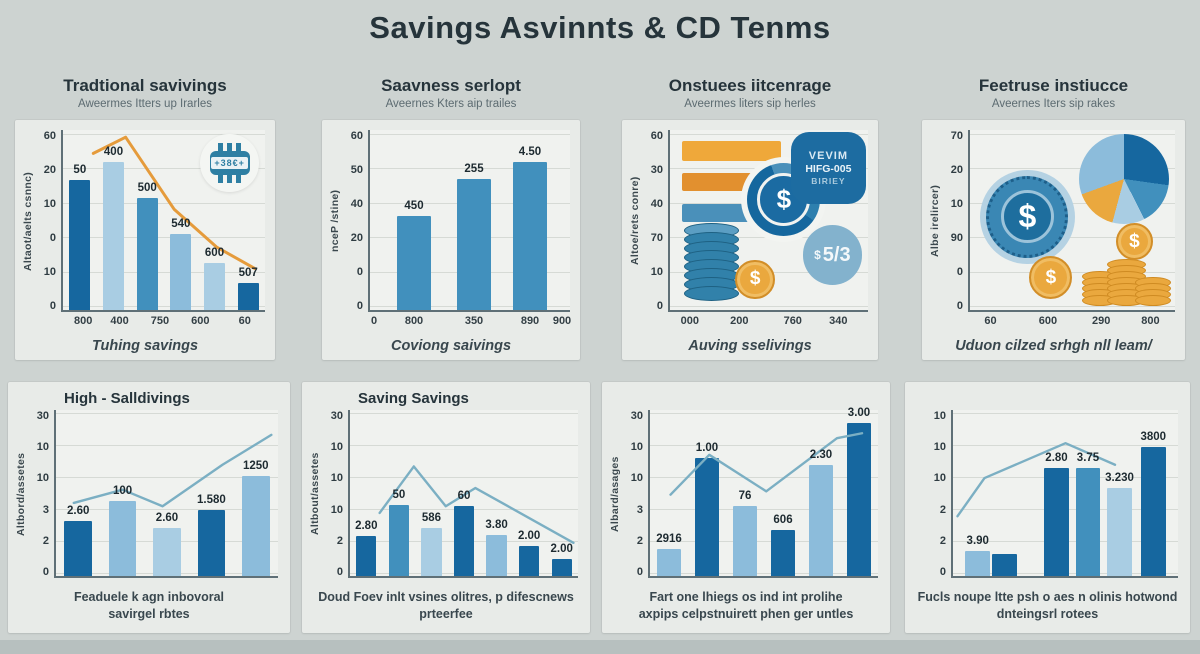 The image size is (1200, 654). What do you see at coordinates (414, 321) in the screenshot?
I see `x-tick: 800` at bounding box center [414, 321].